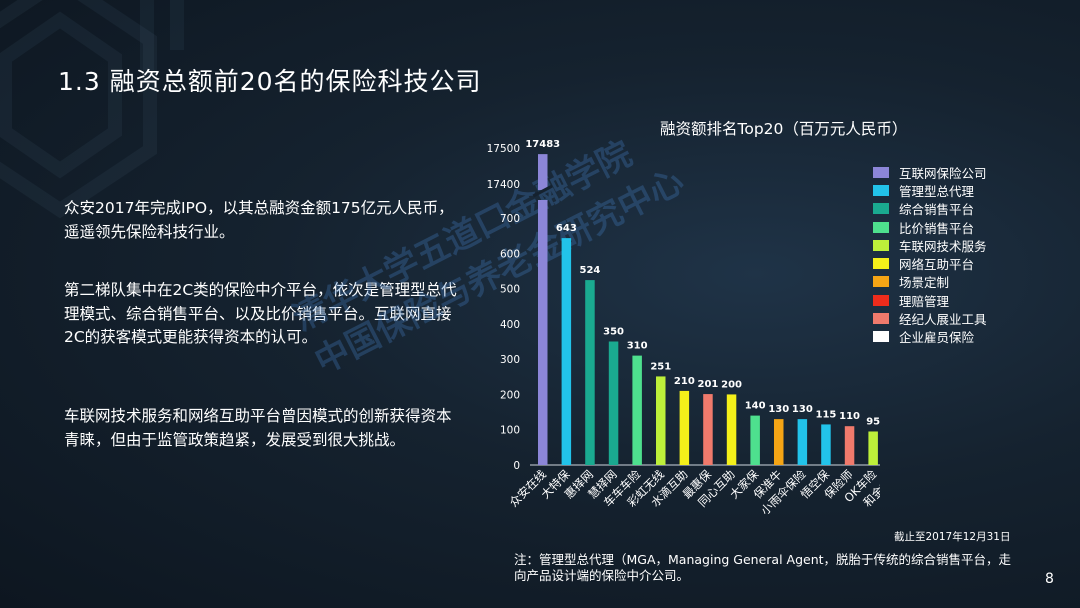 Image resolution: width=1080 pixels, height=608 pixels. Describe the element at coordinates (510, 325) in the screenshot. I see `y-tick-label: 400` at that location.